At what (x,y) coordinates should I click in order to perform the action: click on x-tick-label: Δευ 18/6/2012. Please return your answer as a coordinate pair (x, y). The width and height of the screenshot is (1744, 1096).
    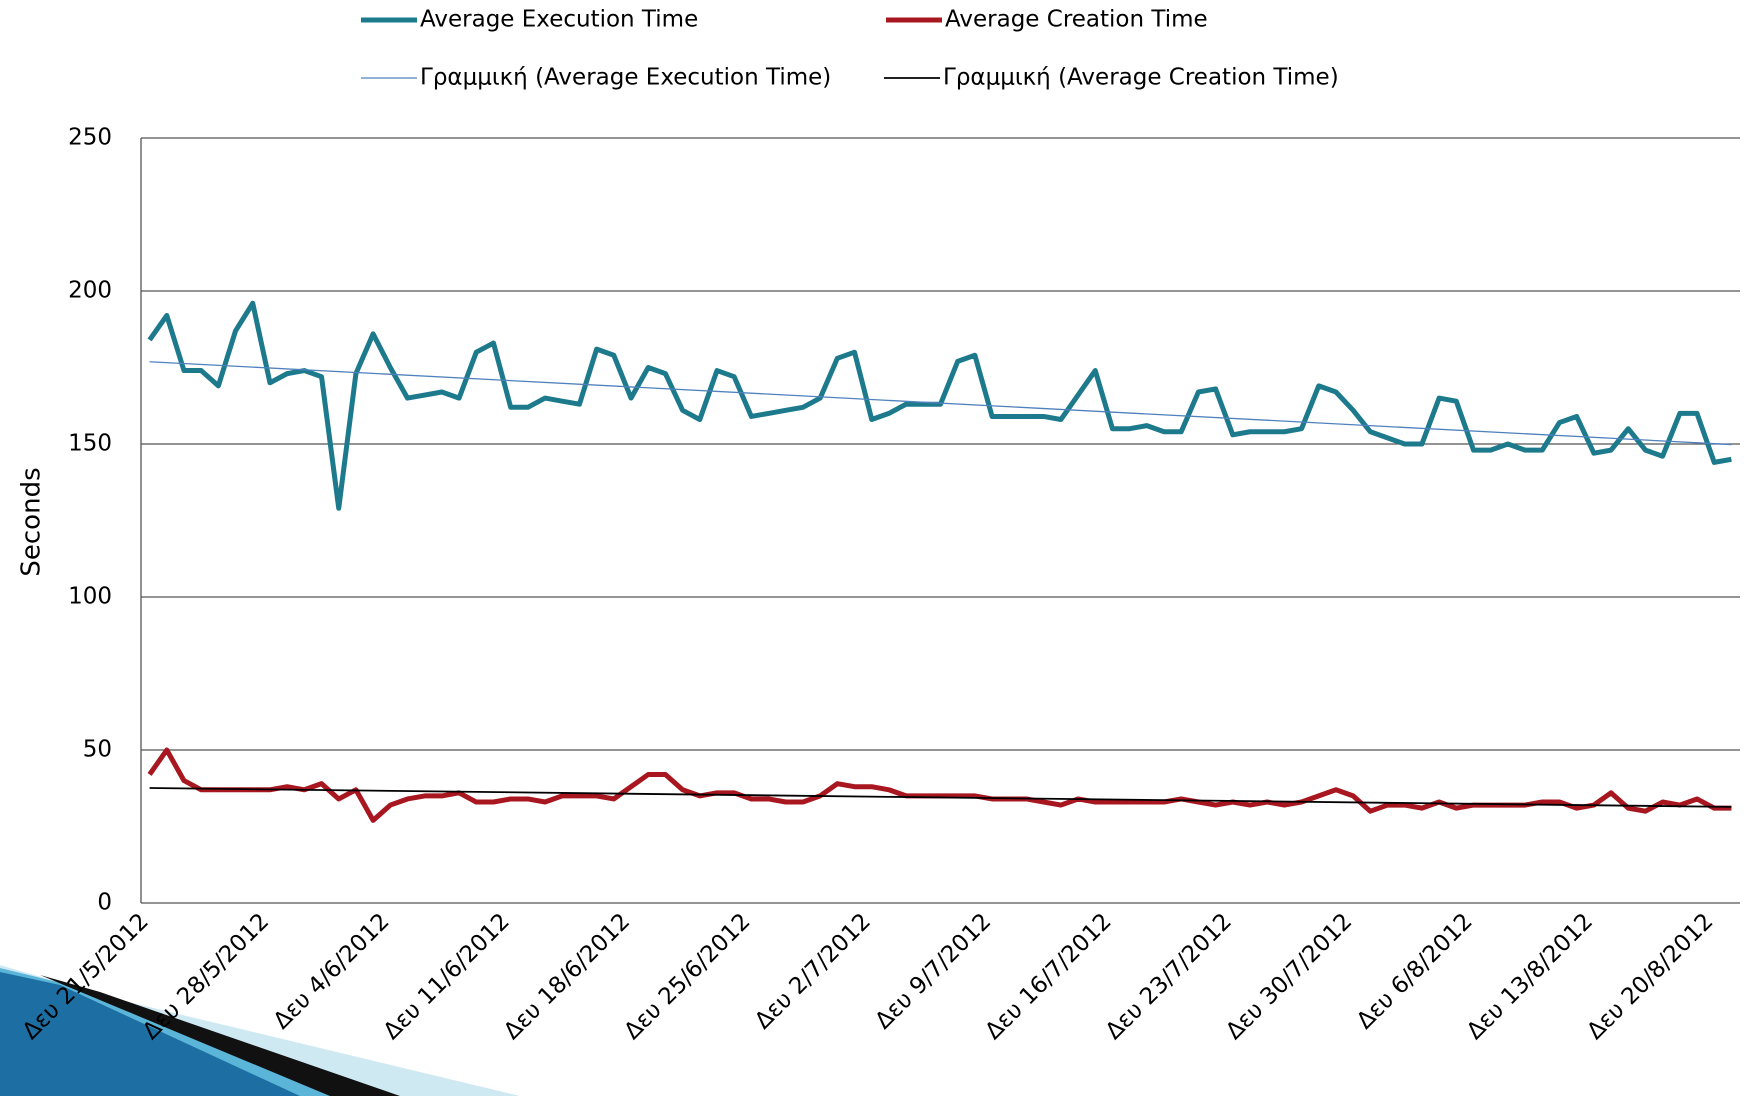
    Looking at the image, I should click on (567, 976).